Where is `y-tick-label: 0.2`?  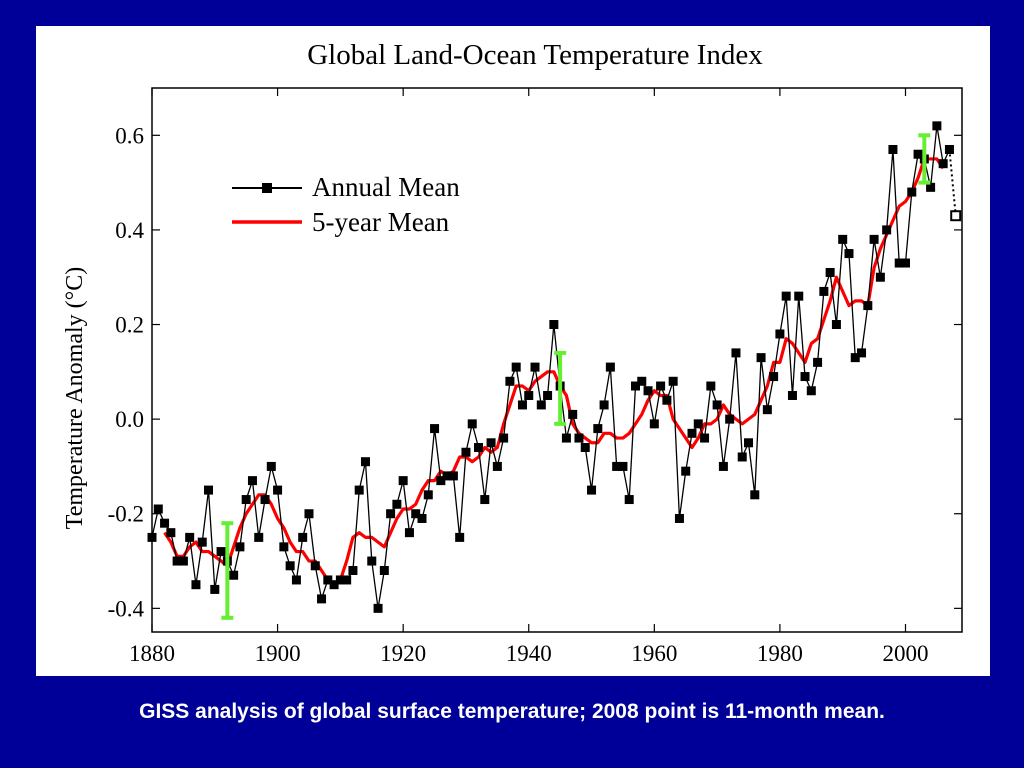 y-tick-label: 0.2 is located at coordinates (129, 325).